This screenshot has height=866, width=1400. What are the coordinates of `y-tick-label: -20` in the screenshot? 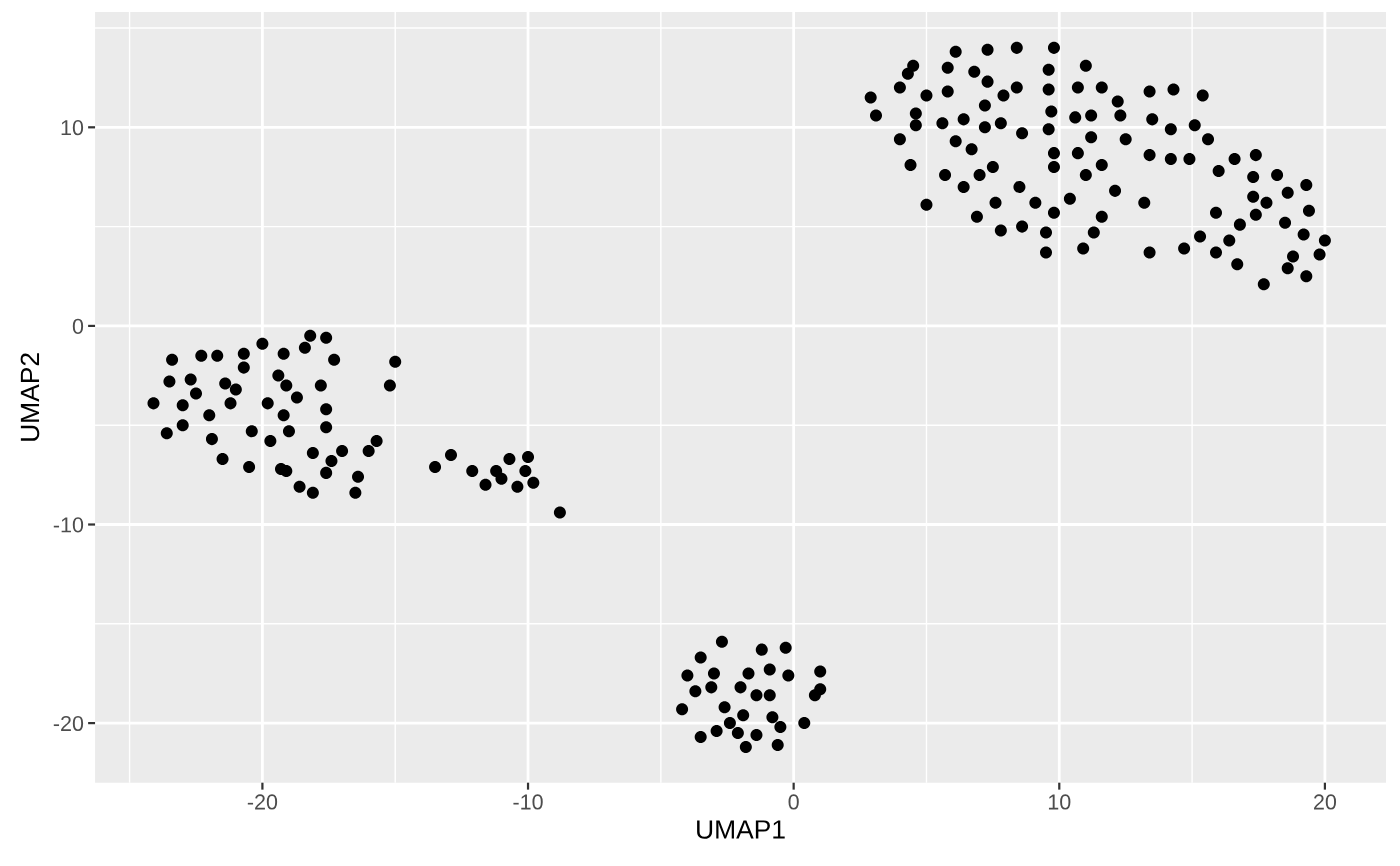 It's located at (68, 723).